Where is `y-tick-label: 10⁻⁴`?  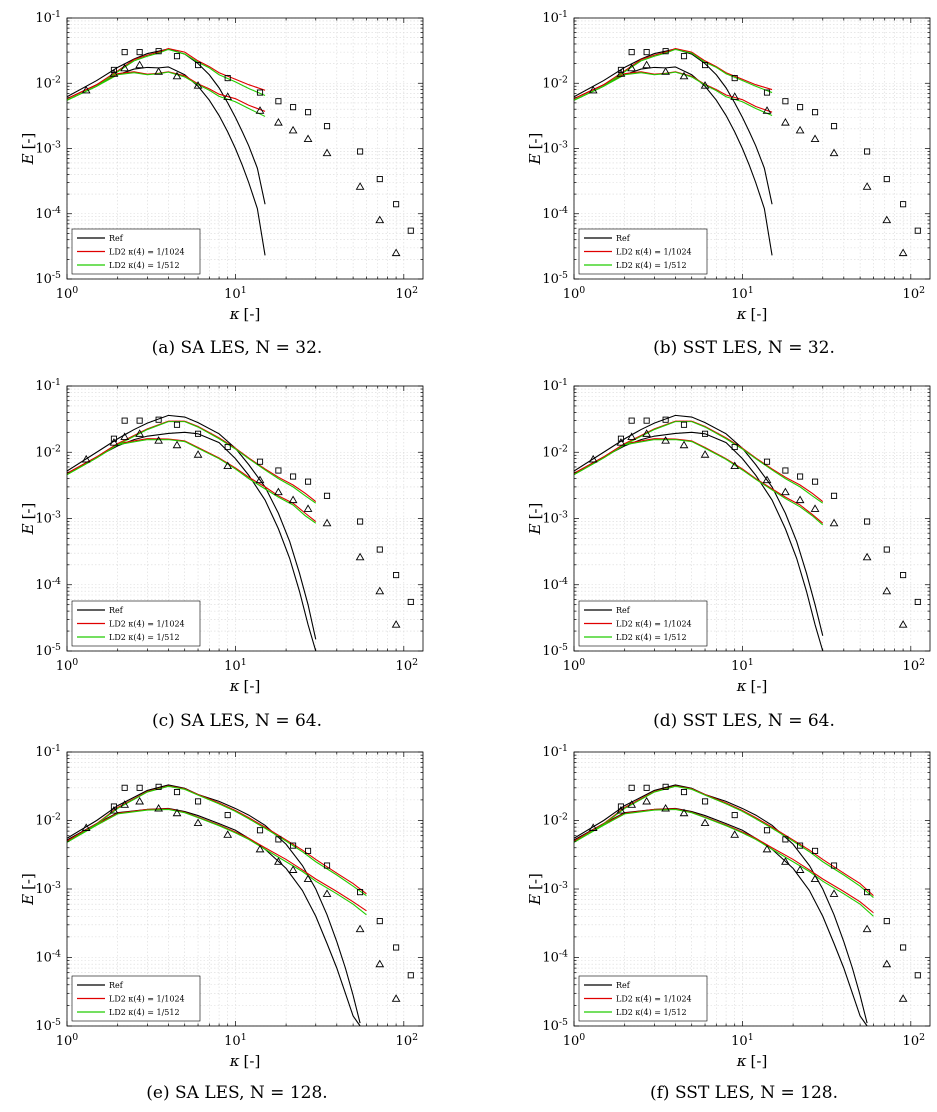
y-tick-label: 10⁻⁴ is located at coordinates (48, 584).